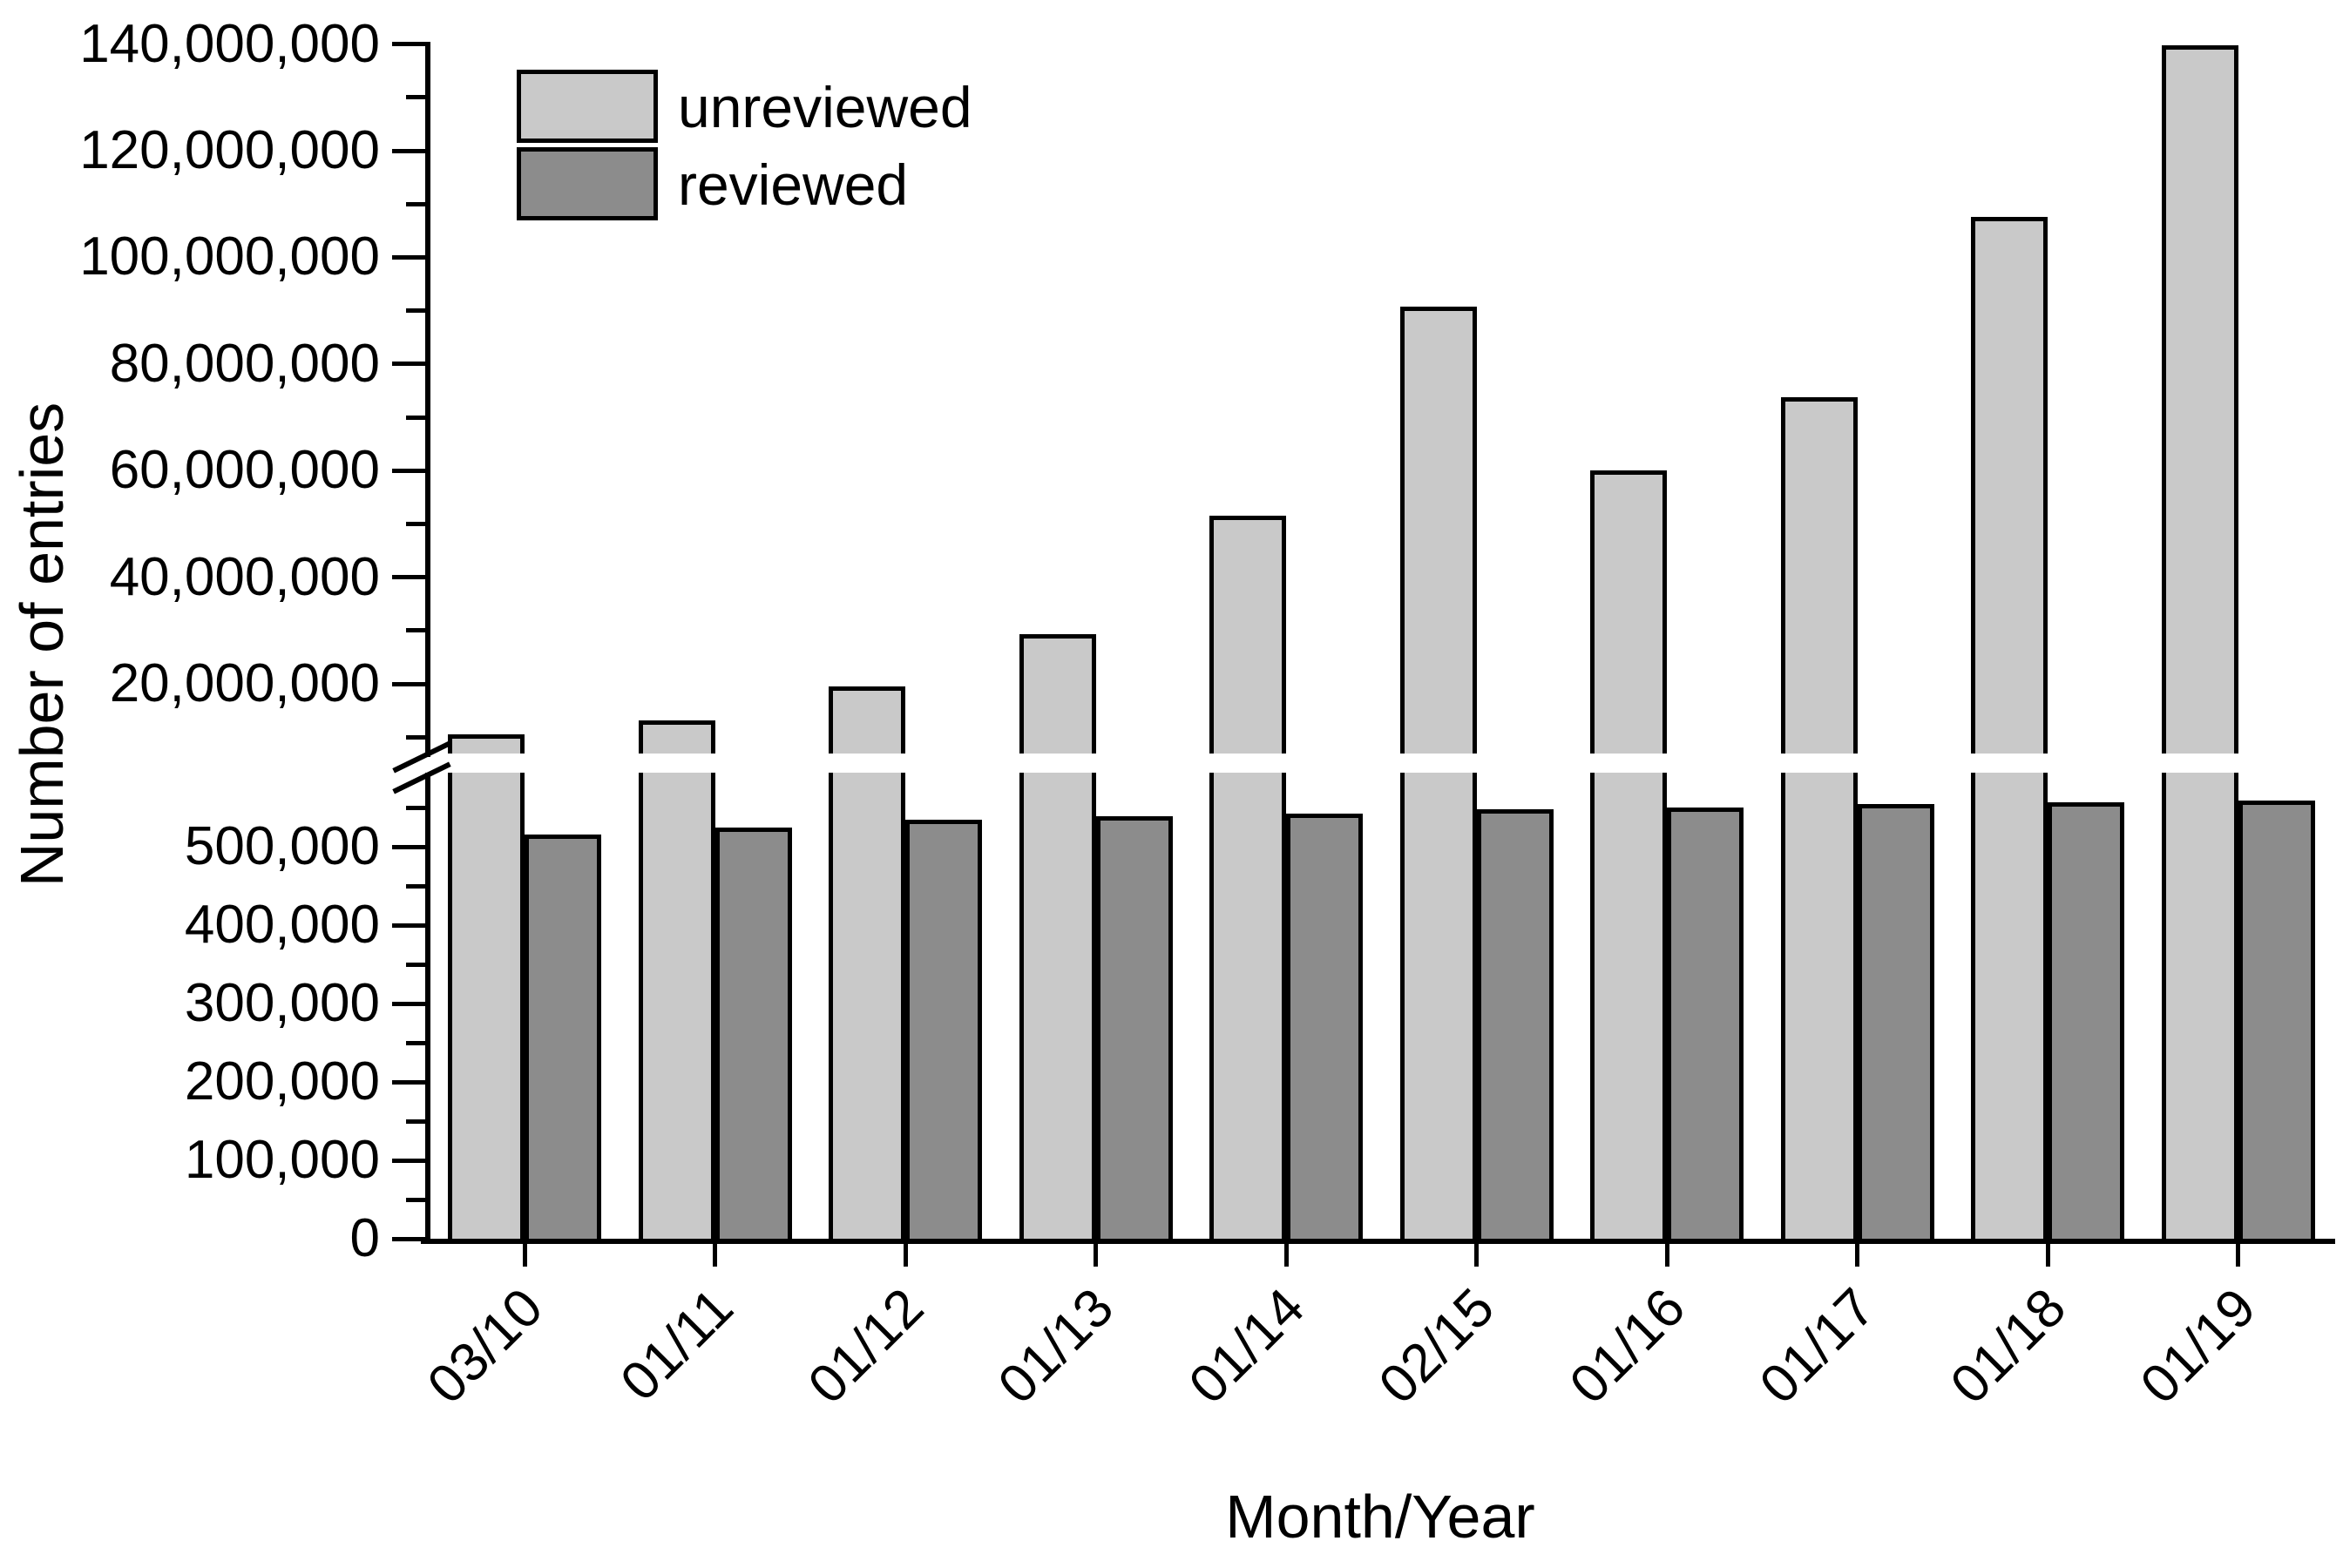  I want to click on y-axis-title: Number of entries, so click(42, 645).